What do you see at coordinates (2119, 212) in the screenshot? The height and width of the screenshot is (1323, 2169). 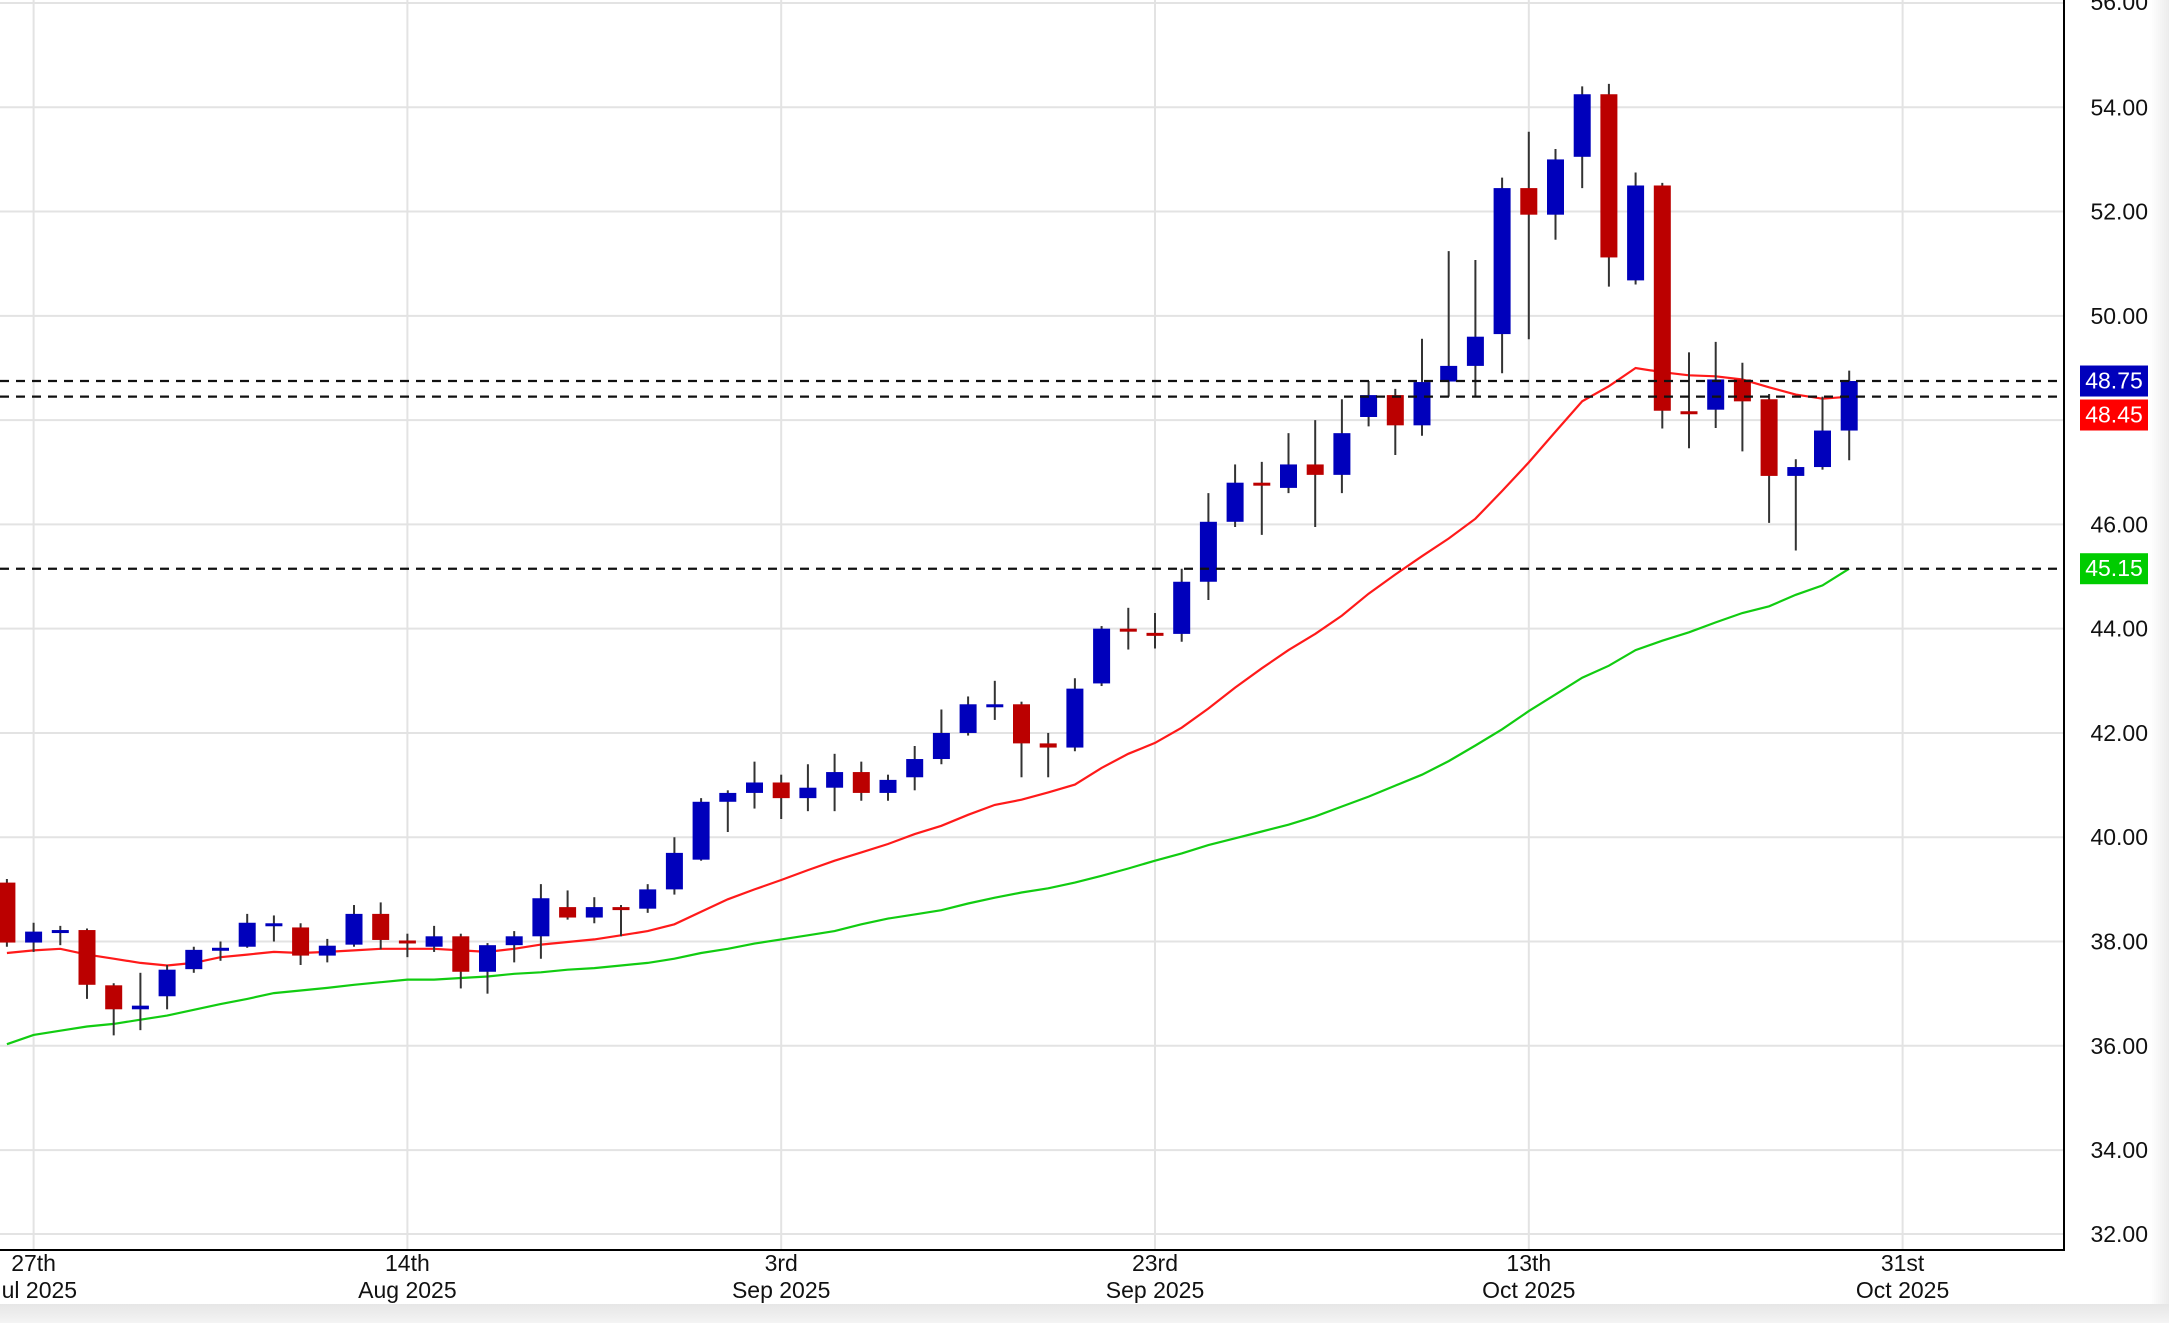 I see `y-tick-label: 52.00` at bounding box center [2119, 212].